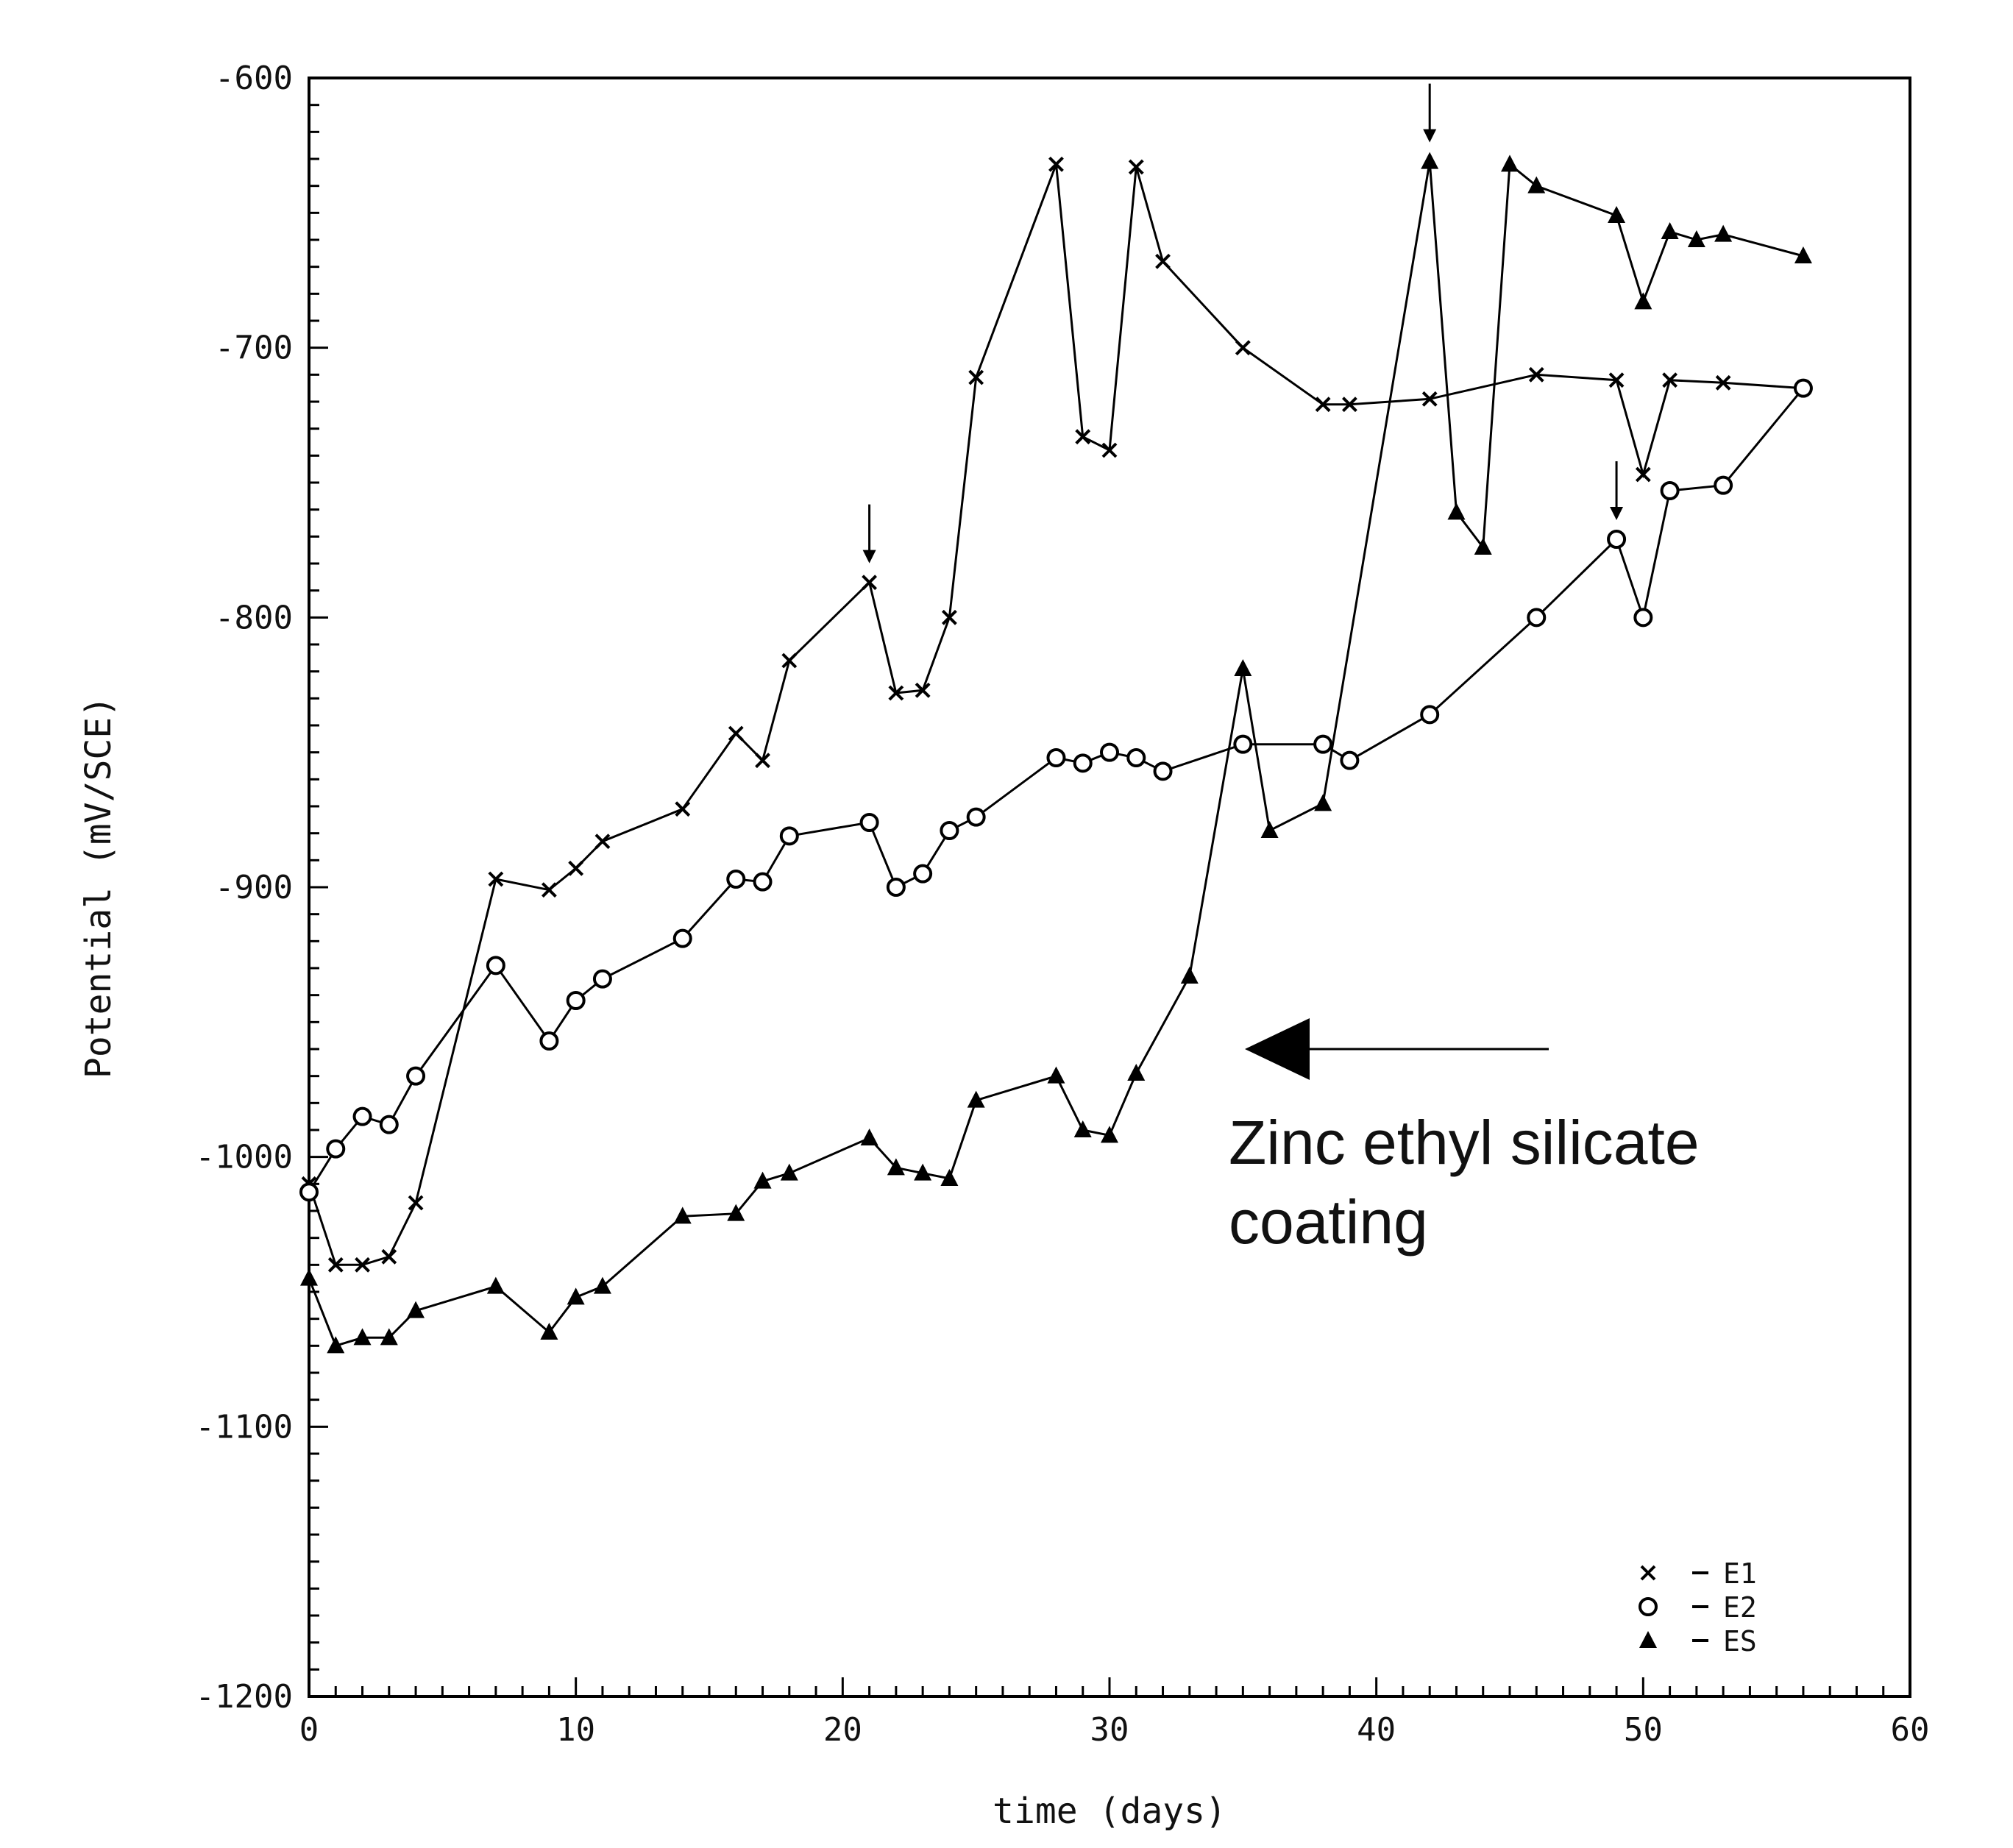 This screenshot has width=2013, height=1848. Describe the element at coordinates (254, 887) in the screenshot. I see `y-tick-label: -900` at that location.